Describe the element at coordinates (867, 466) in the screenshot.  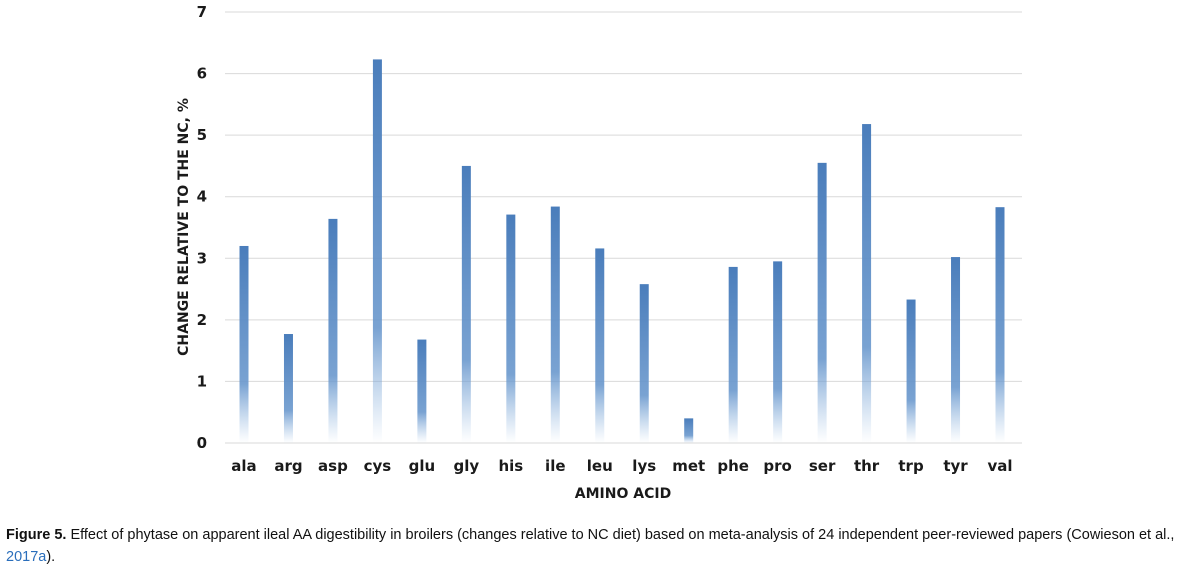
I see `x-tick-label-thr: thr` at that location.